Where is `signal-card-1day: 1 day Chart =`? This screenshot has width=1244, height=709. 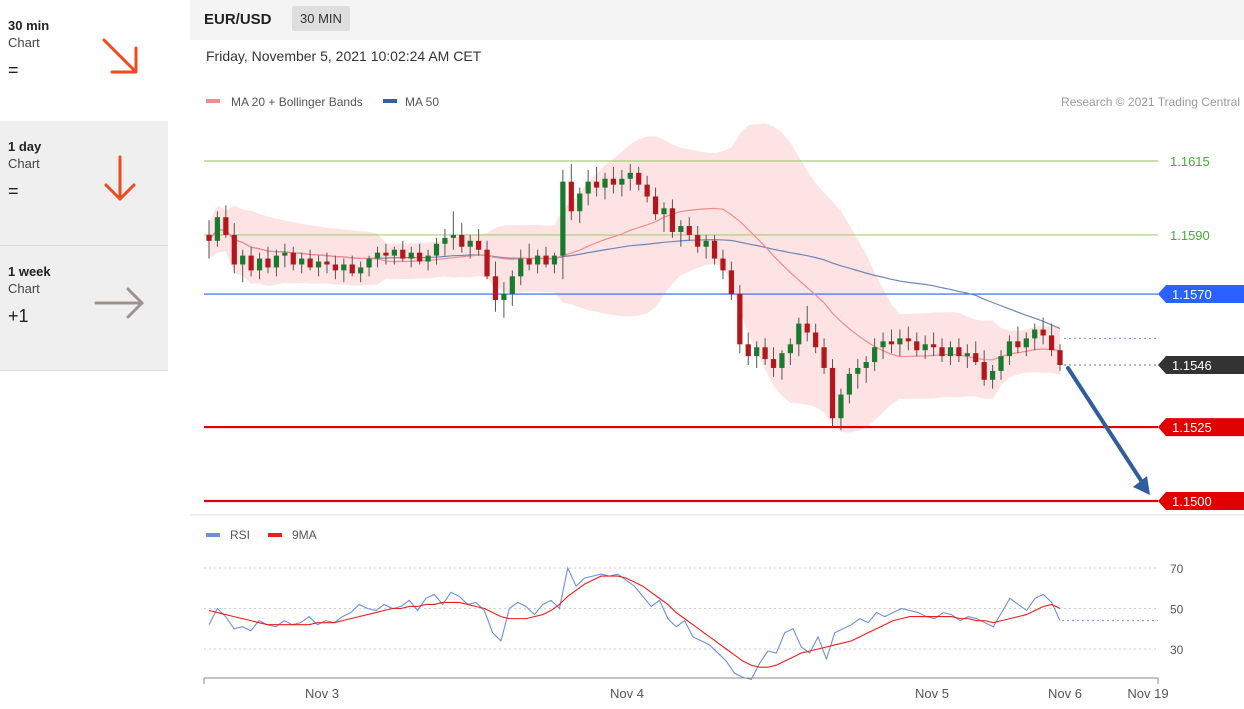 signal-card-1day: 1 day Chart = is located at coordinates (84, 183).